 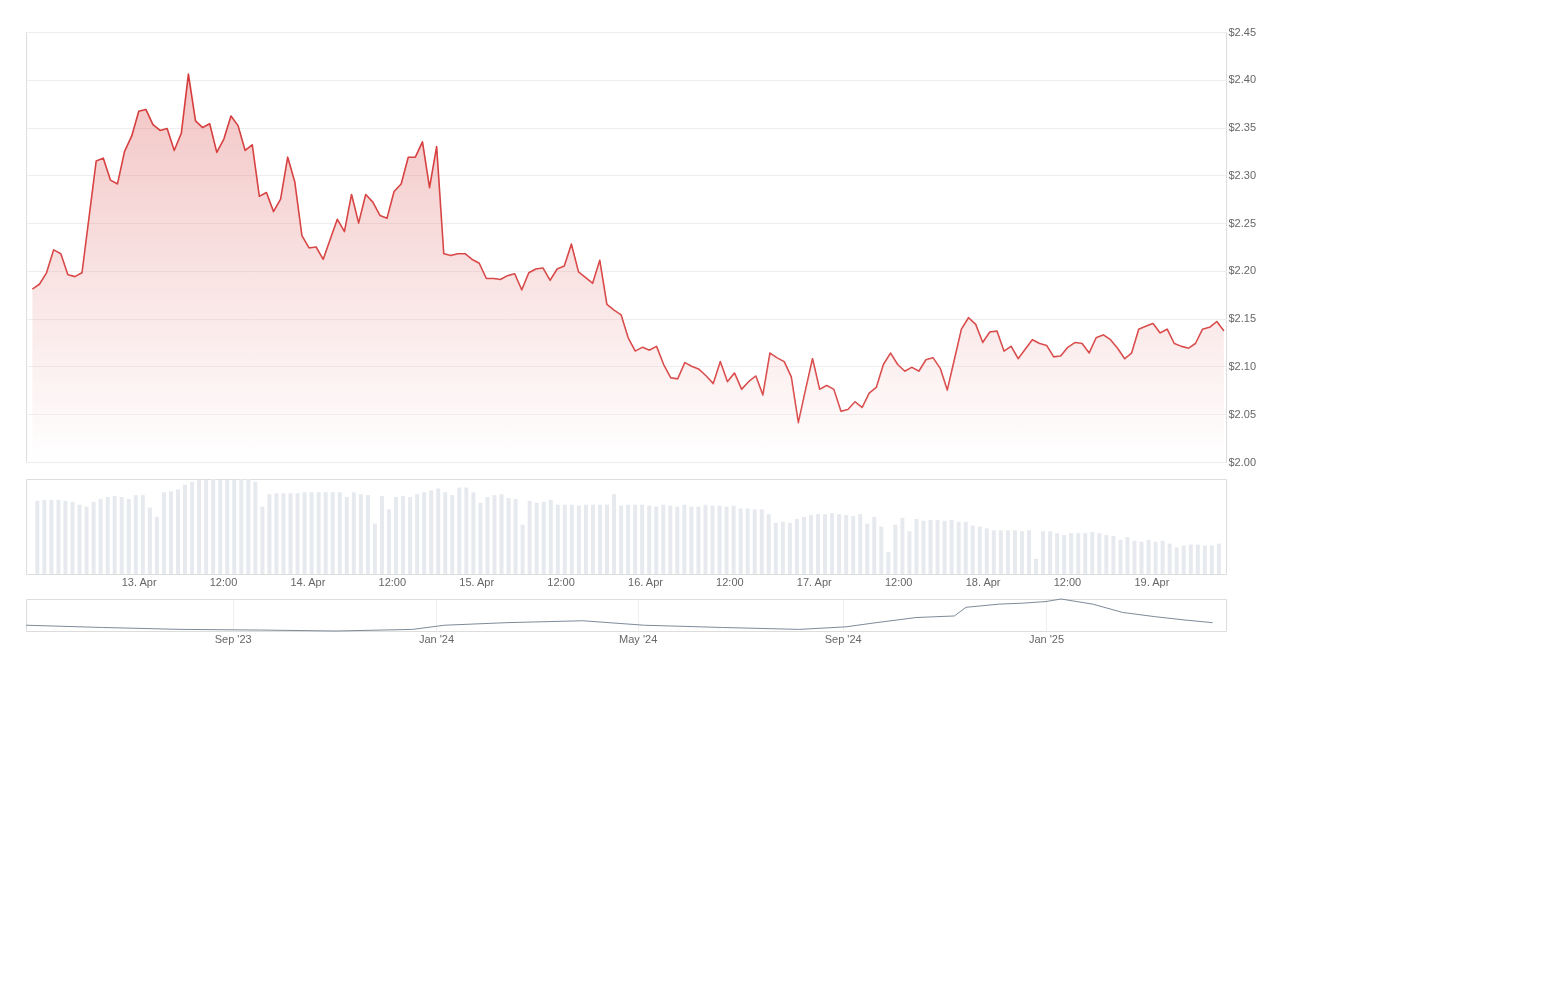 I want to click on x-tick-label: 18. Apr, so click(x=983, y=581).